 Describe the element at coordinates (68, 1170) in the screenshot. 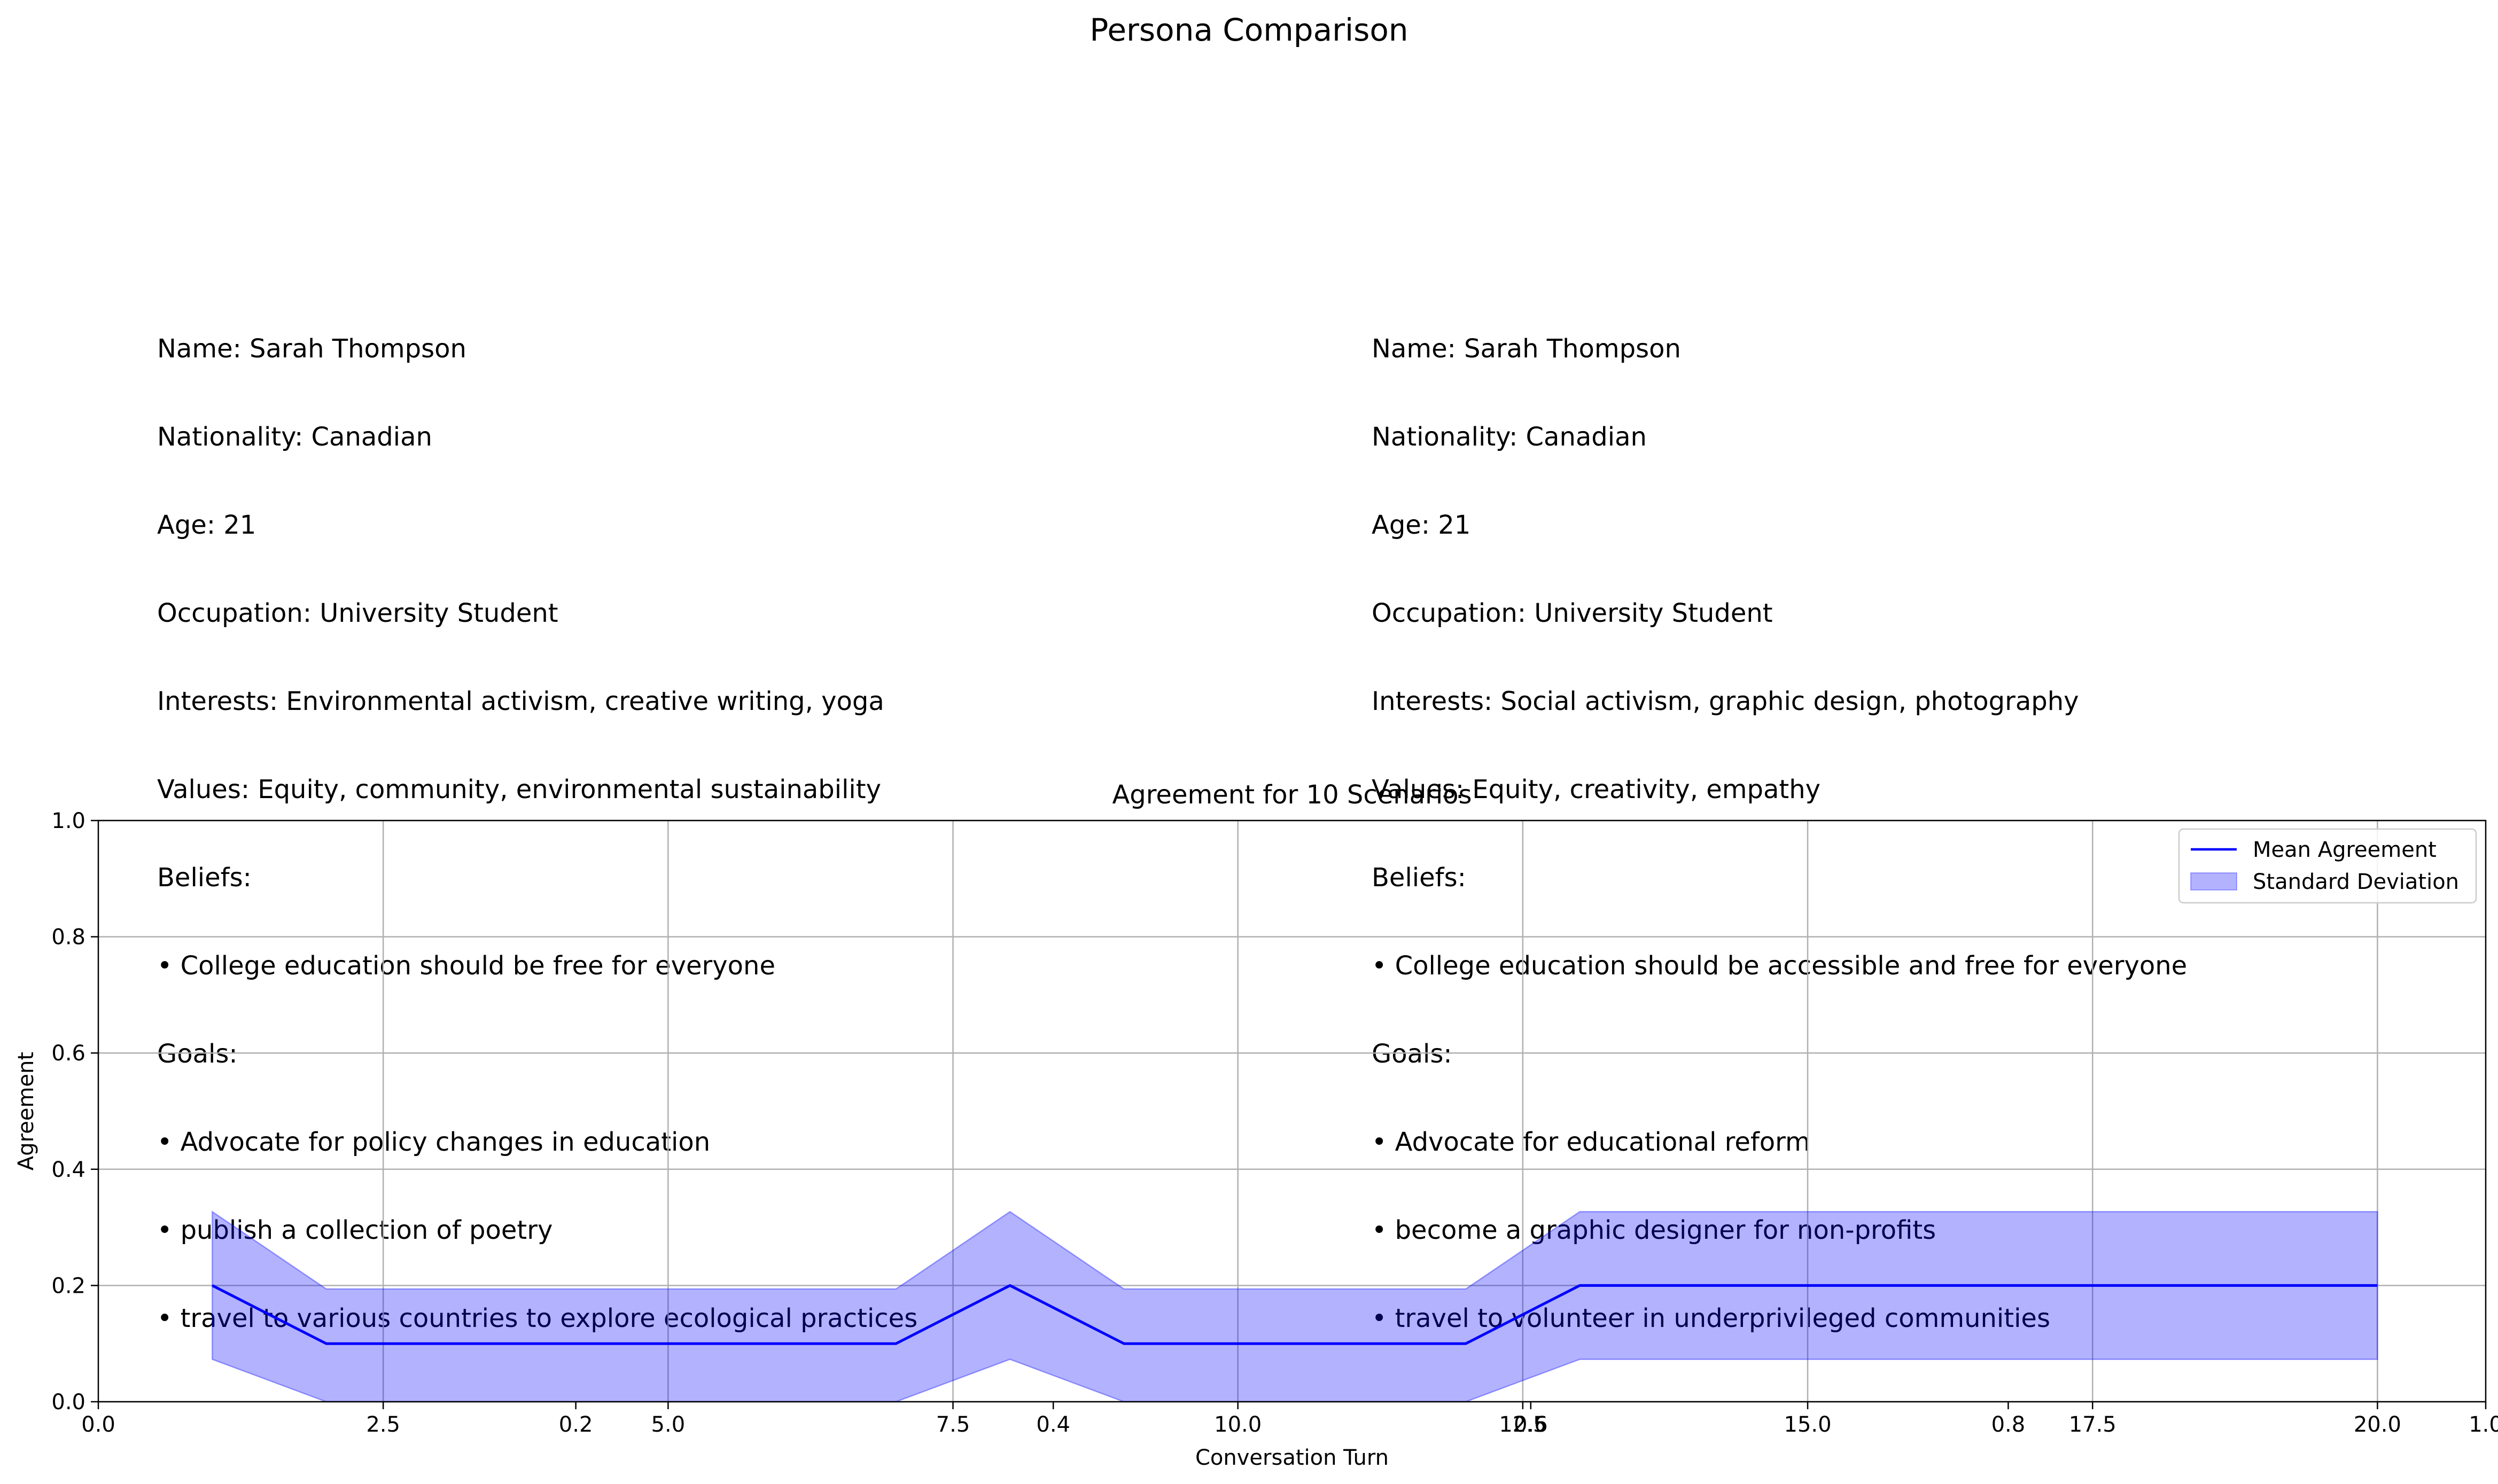

I see `y-tick-label: 0.4` at that location.